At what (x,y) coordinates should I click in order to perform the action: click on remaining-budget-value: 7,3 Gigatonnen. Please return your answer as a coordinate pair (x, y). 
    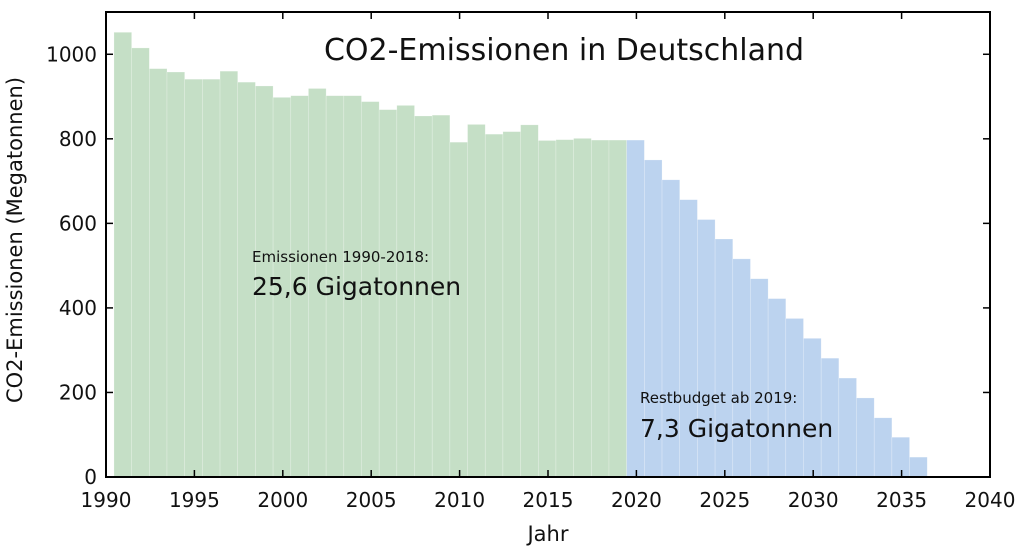
    Looking at the image, I should click on (736, 428).